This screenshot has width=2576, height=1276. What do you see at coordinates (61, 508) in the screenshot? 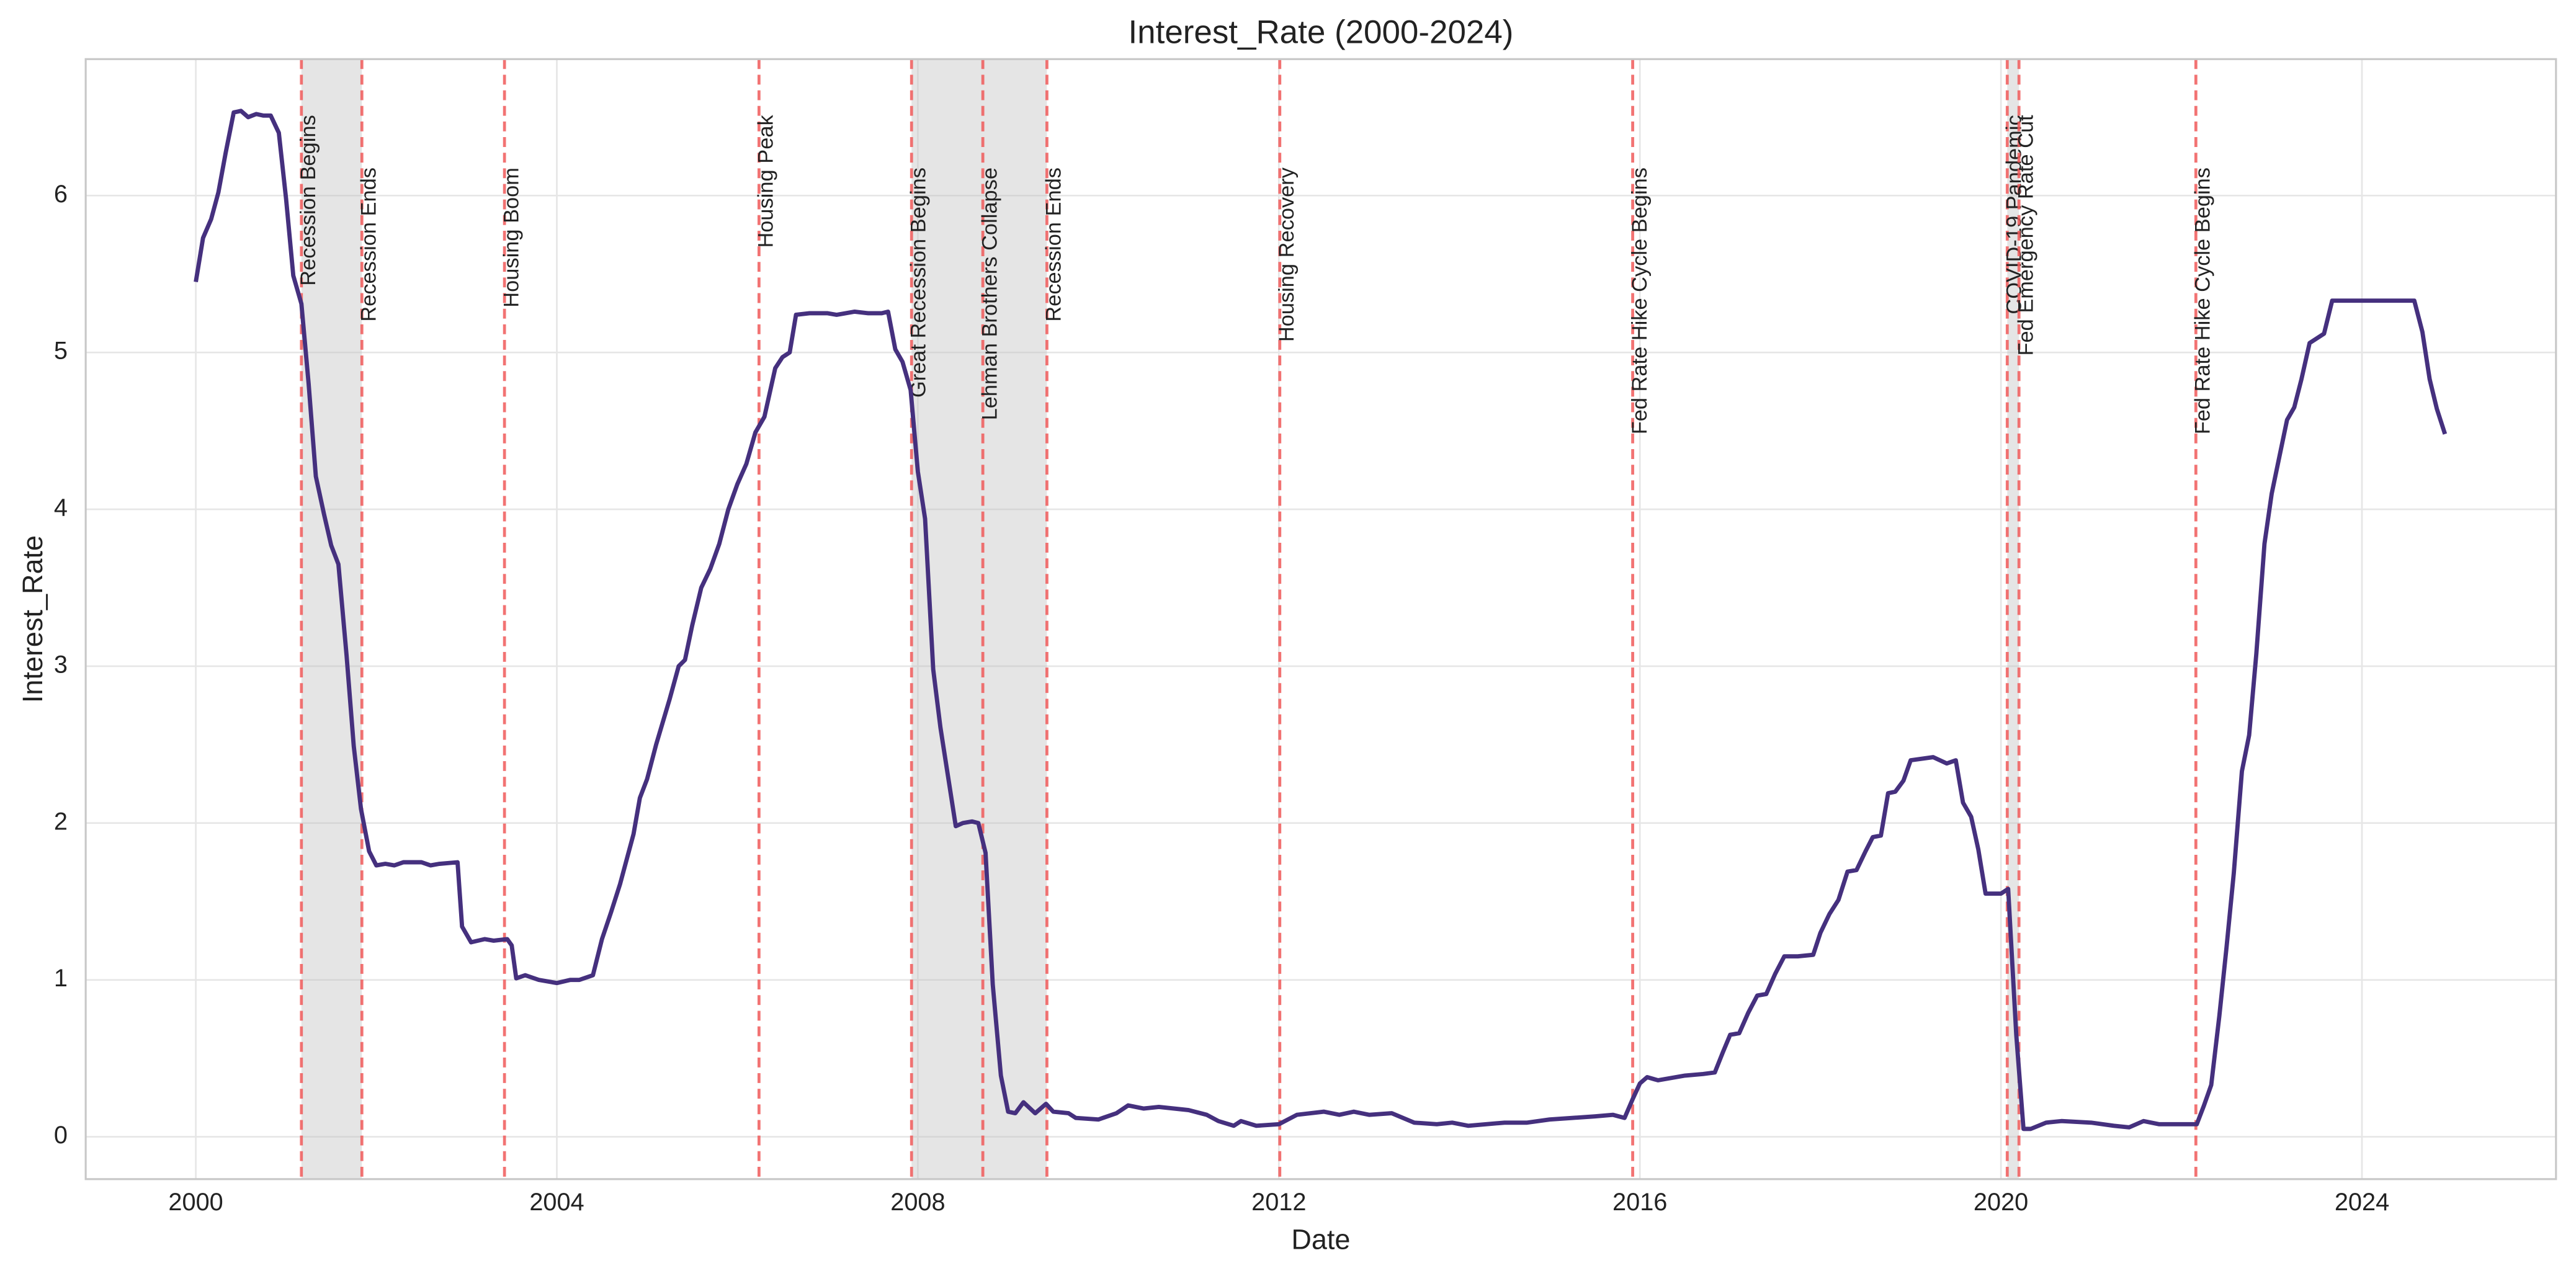
I see `y-tick-label: 4` at bounding box center [61, 508].